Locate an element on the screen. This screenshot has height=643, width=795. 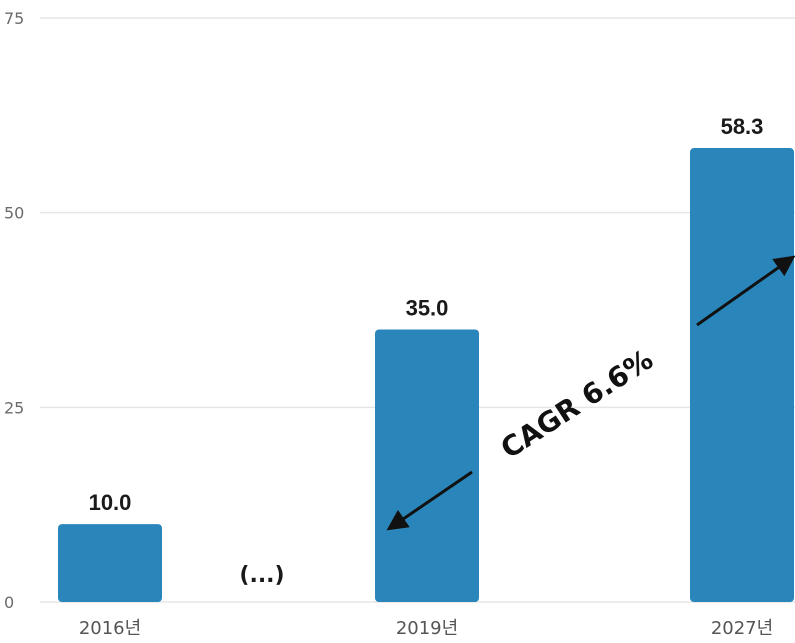
x-tick-label: 2016년 is located at coordinates (110, 628).